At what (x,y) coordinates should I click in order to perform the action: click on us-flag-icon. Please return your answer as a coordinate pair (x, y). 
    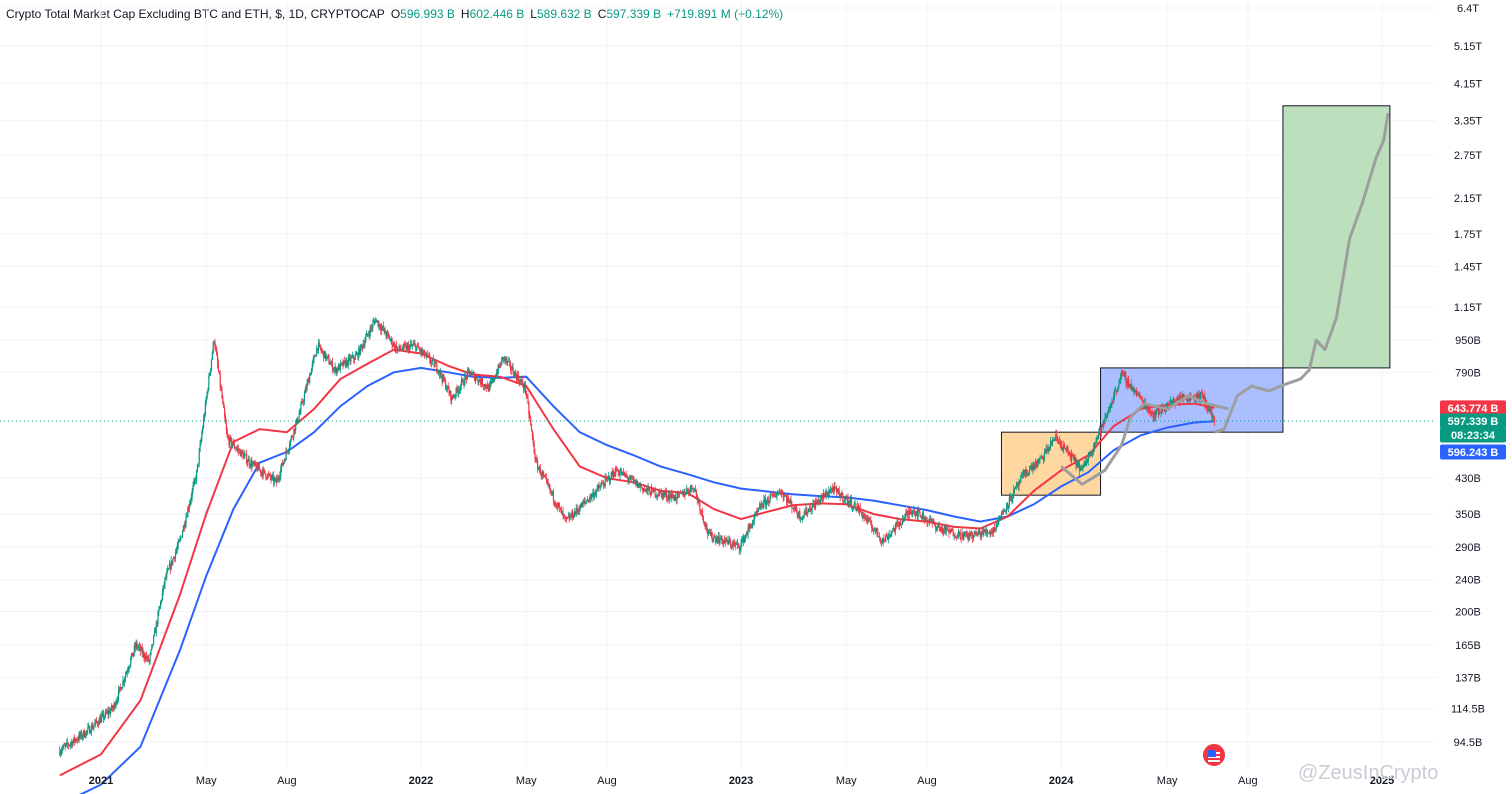
    Looking at the image, I should click on (1214, 755).